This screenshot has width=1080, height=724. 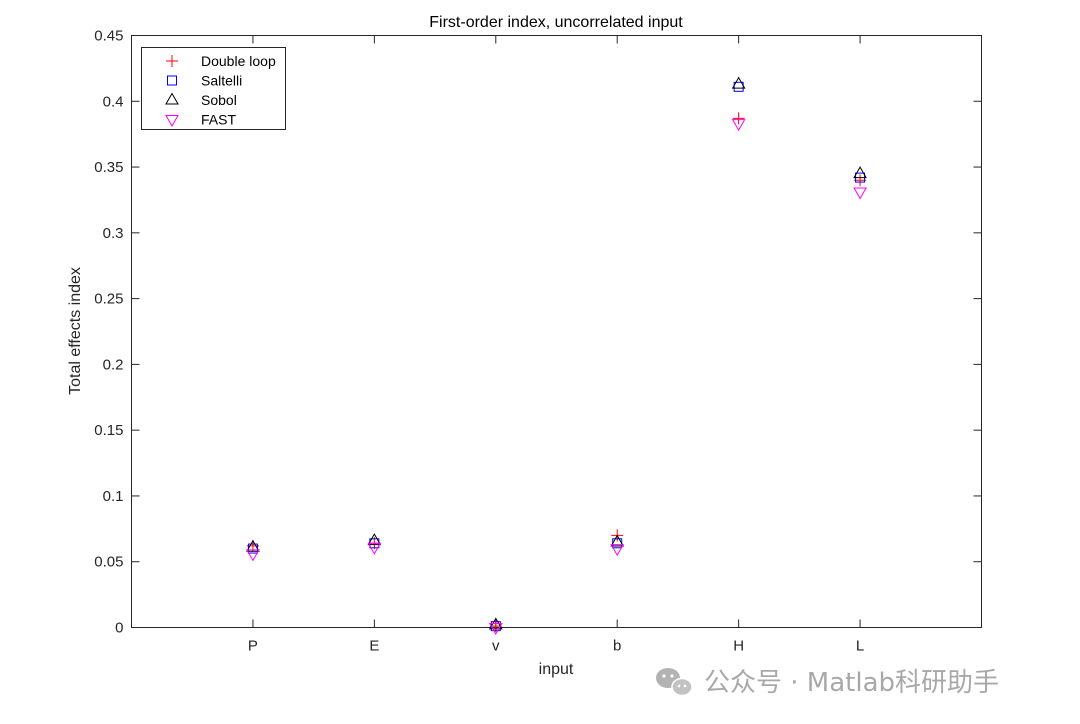 I want to click on y-tick-label: 0.45, so click(x=108, y=36).